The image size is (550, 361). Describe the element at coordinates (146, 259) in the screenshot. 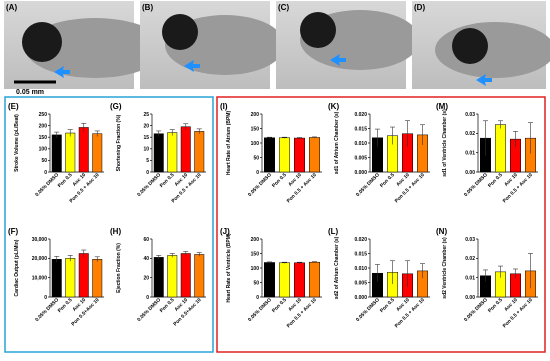

I see `y-tick-label: 40` at that location.